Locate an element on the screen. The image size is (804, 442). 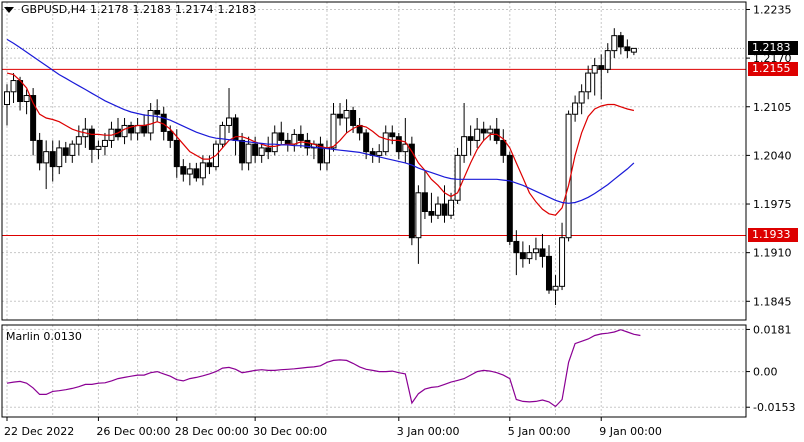
marlin-series-line is located at coordinates (323, 368).